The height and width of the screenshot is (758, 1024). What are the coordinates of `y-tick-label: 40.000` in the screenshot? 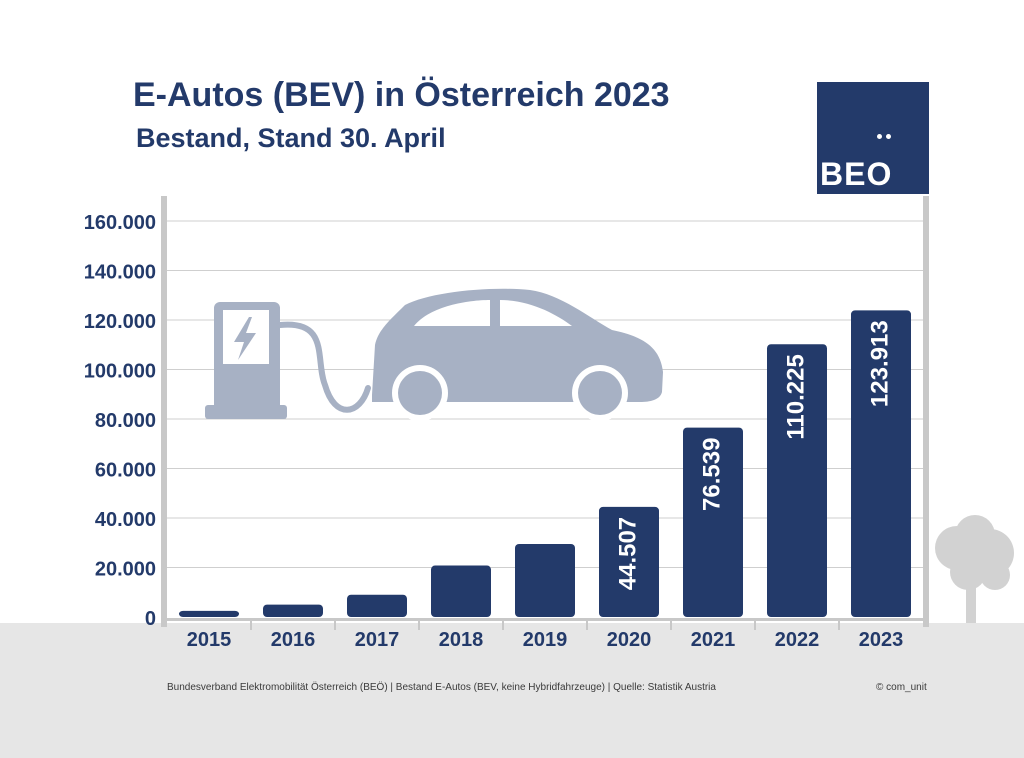 It's located at (125, 520).